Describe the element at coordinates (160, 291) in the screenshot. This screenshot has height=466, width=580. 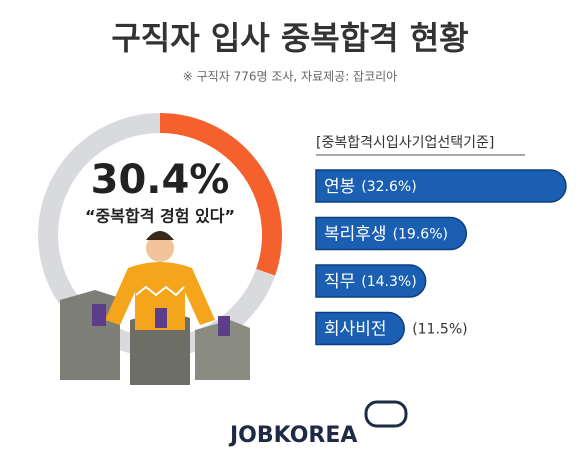
I see `sweater-pattern` at that location.